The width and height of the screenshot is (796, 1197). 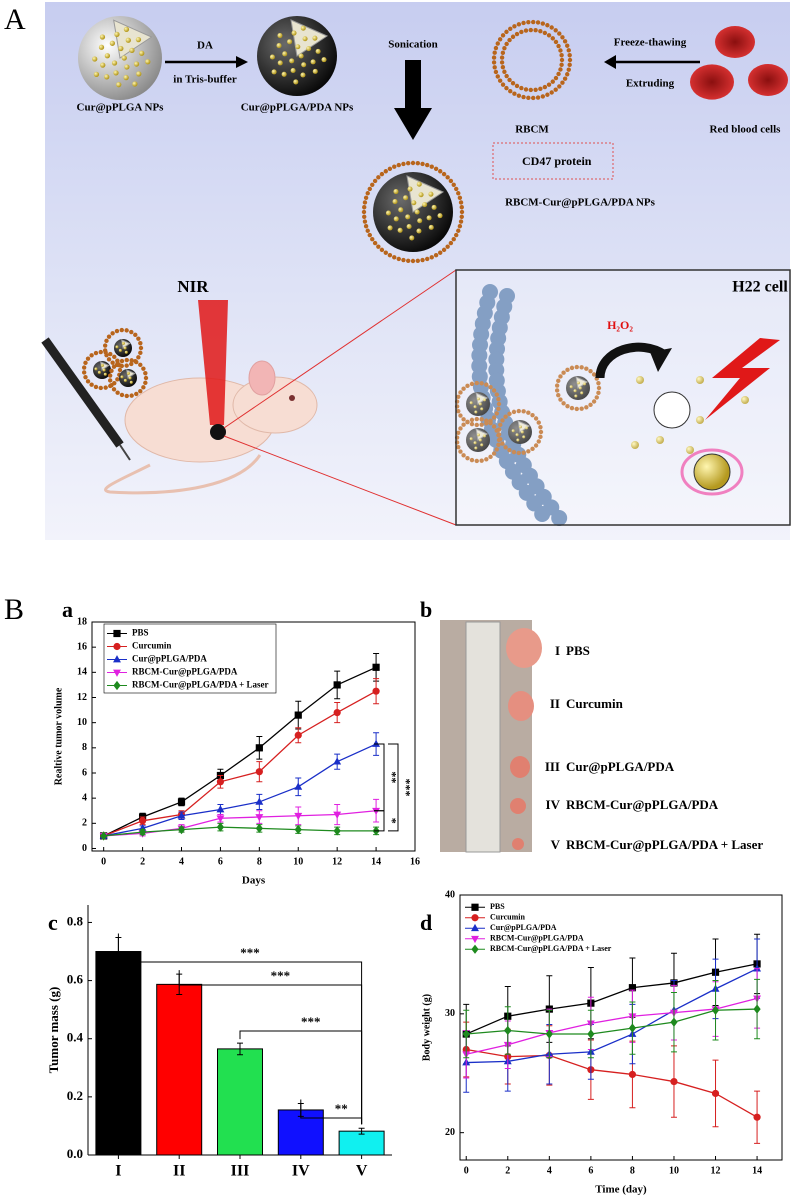 I want to click on legend-label: PBS, so click(x=497, y=906).